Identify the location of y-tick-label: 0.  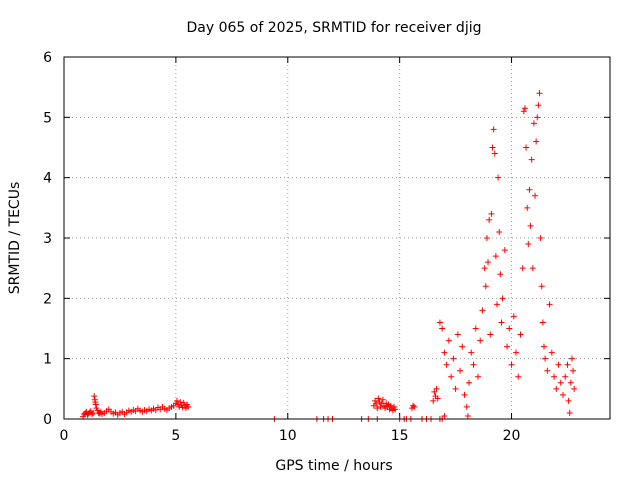
(47, 420).